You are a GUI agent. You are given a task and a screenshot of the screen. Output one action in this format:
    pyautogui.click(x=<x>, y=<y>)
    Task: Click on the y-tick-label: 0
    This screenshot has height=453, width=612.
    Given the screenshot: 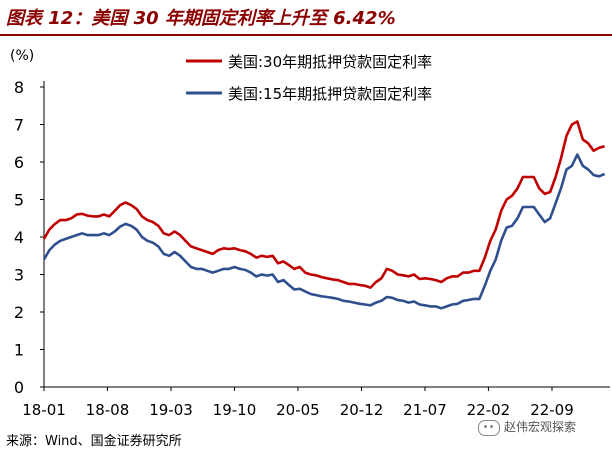 What is the action you would take?
    pyautogui.click(x=19, y=387)
    